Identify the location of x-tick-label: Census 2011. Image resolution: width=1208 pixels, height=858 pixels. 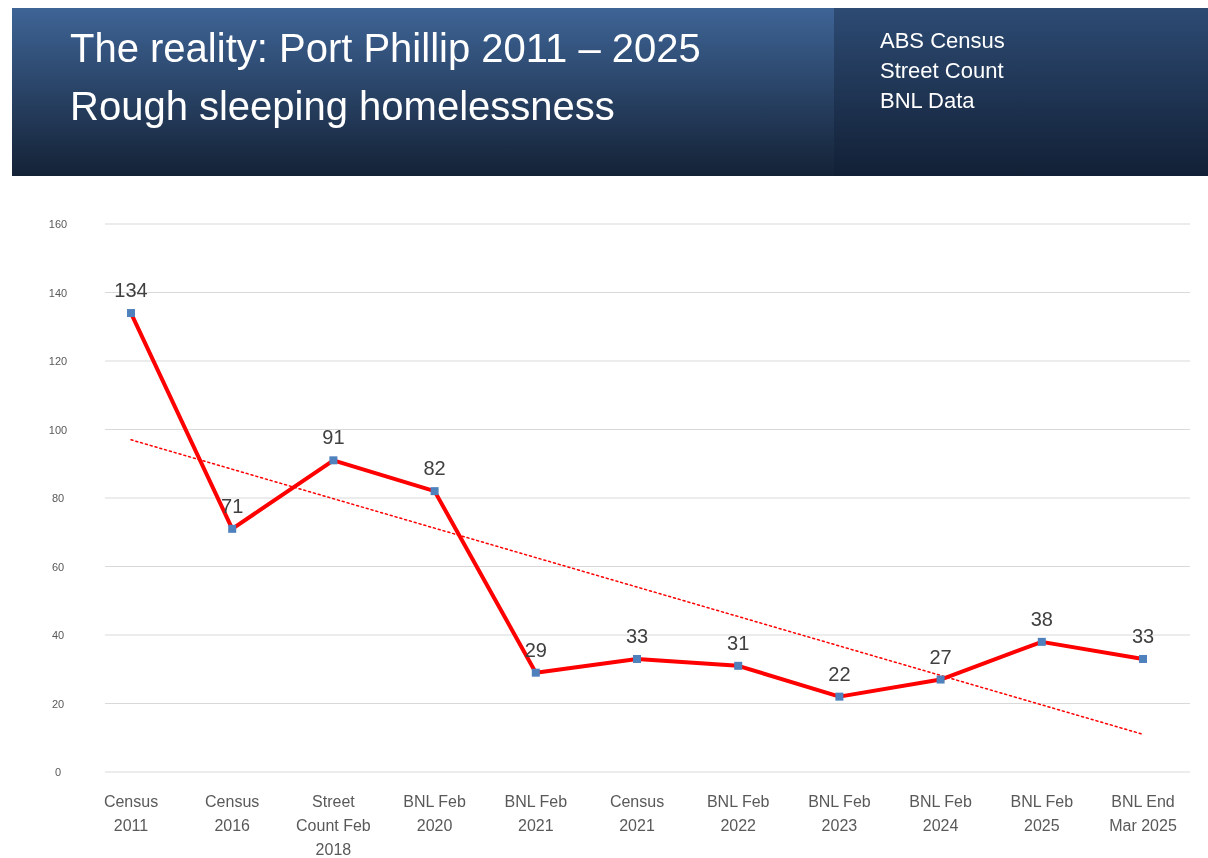
(131, 813).